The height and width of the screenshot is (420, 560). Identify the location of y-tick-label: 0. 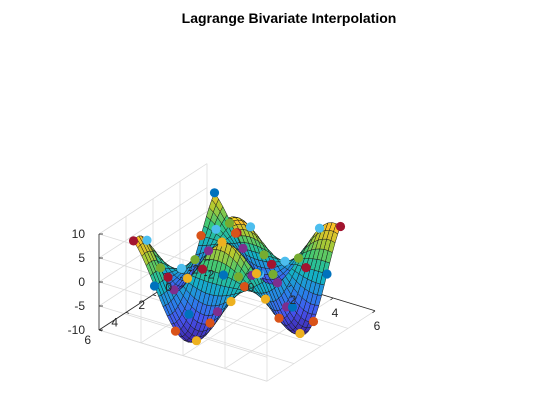
(168, 287).